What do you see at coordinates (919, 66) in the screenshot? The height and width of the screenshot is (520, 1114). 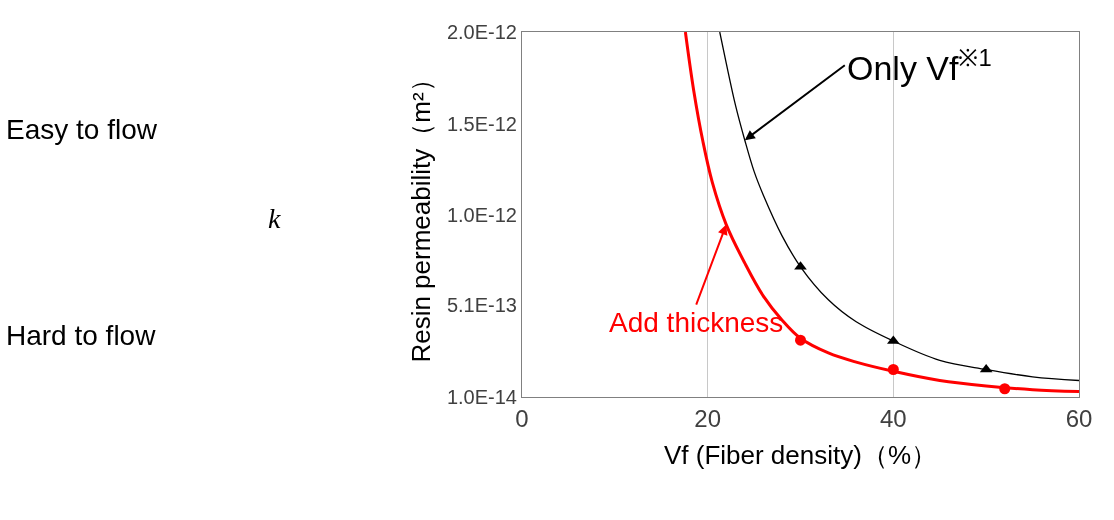 I see `annotation: Only Vf$^{※1}$` at bounding box center [919, 66].